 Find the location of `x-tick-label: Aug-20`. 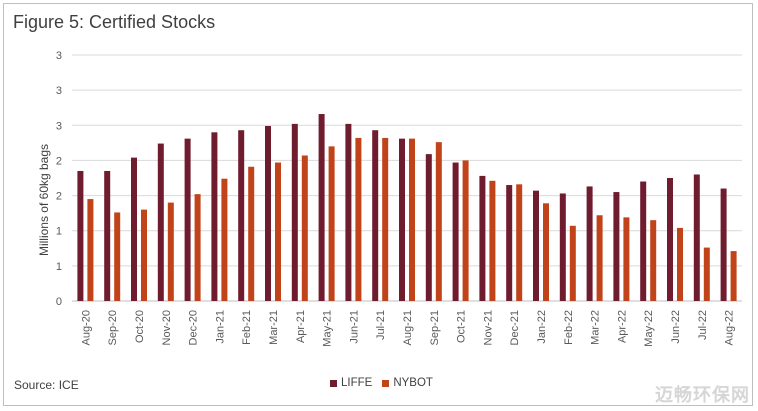

x-tick-label: Aug-20 is located at coordinates (86, 327).